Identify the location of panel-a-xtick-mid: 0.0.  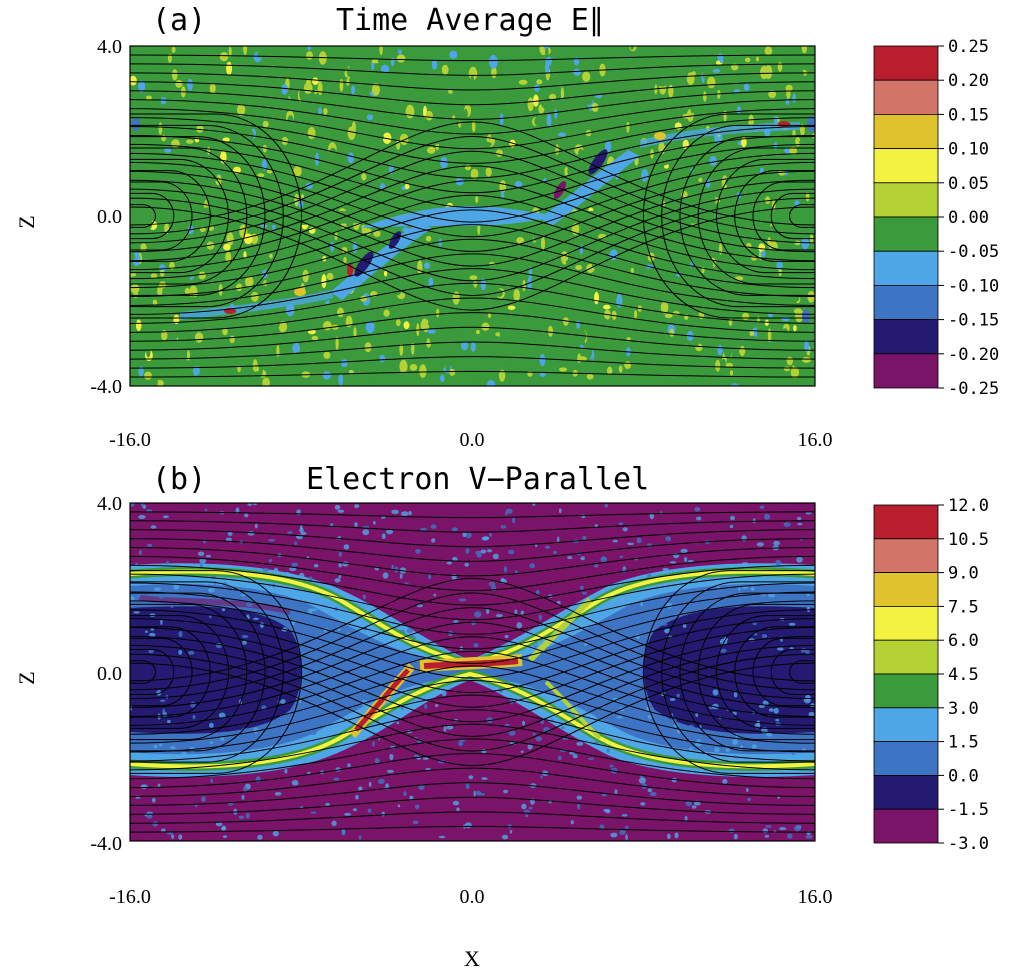
(472, 440).